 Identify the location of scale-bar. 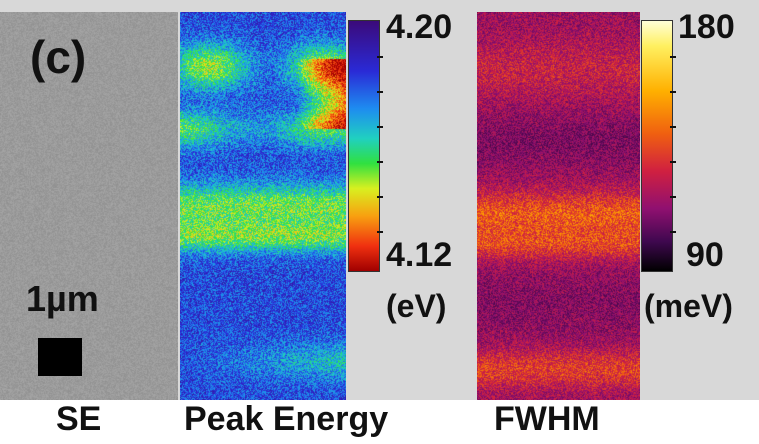
(60, 357).